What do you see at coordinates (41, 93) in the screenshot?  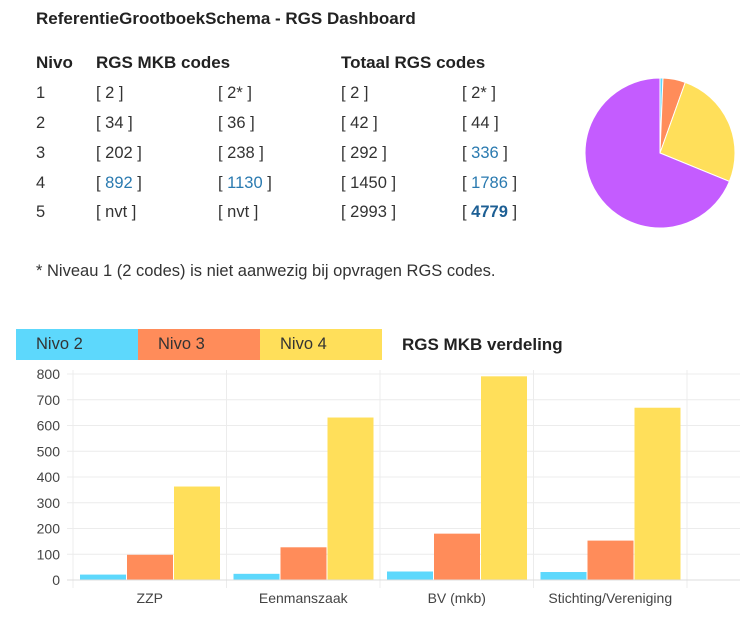 I see `table-cell-nivo: 1` at bounding box center [41, 93].